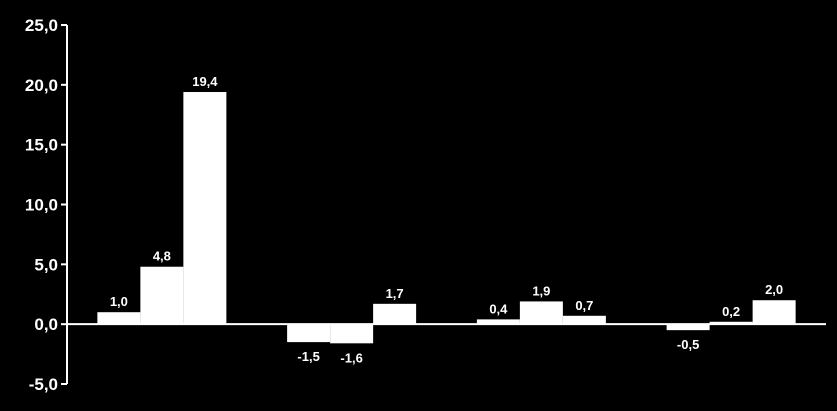  Describe the element at coordinates (41, 145) in the screenshot. I see `y-tick-label: 15,0` at that location.